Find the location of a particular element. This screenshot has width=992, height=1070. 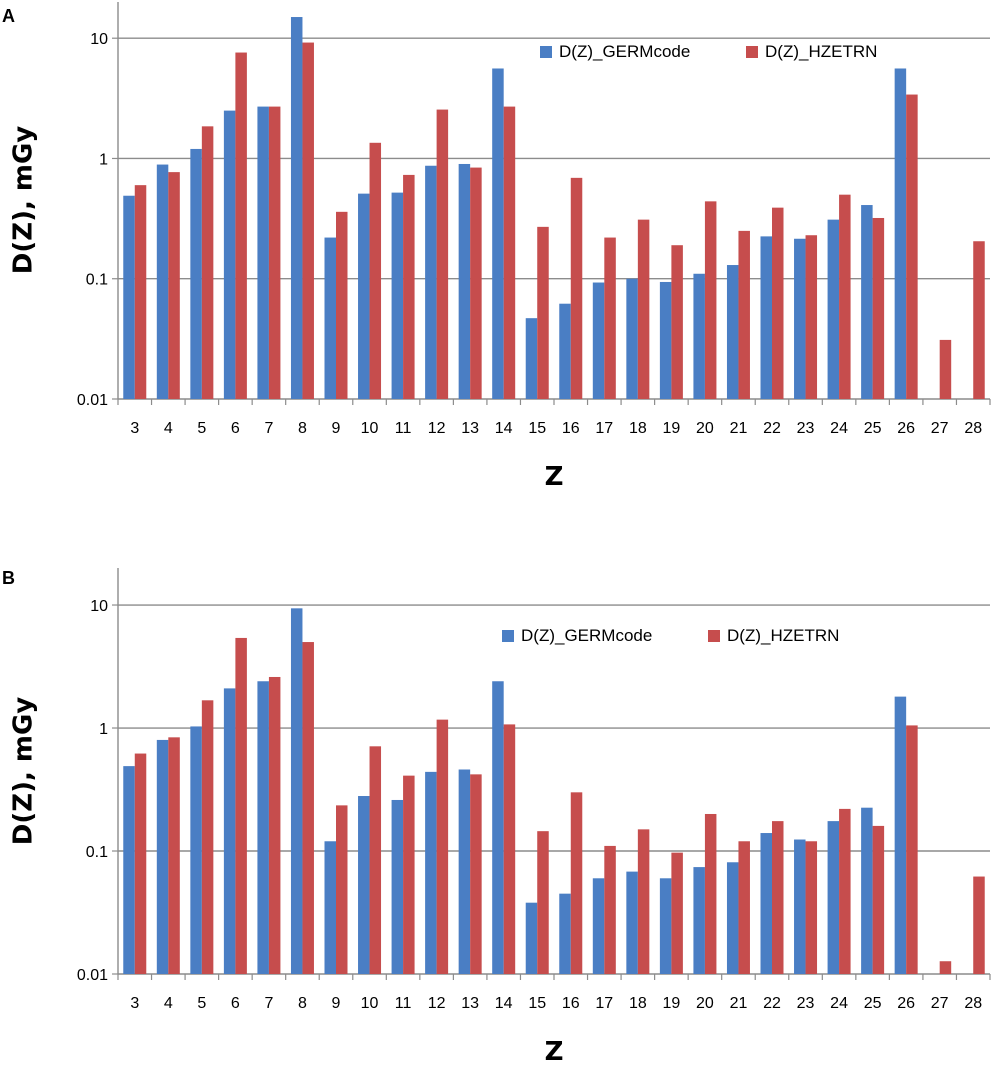

bar-hzetrn-z5 is located at coordinates (207, 837).